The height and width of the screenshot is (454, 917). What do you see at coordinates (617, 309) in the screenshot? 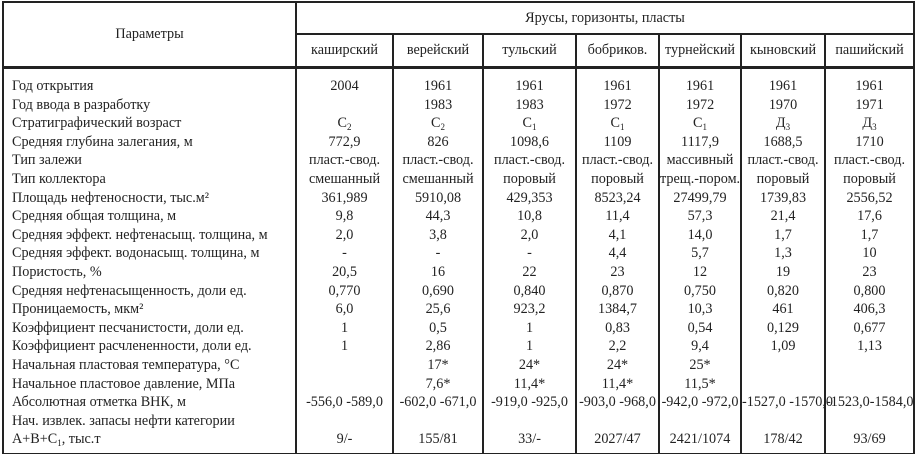
I see `value-cell: 1384,7` at bounding box center [617, 309].